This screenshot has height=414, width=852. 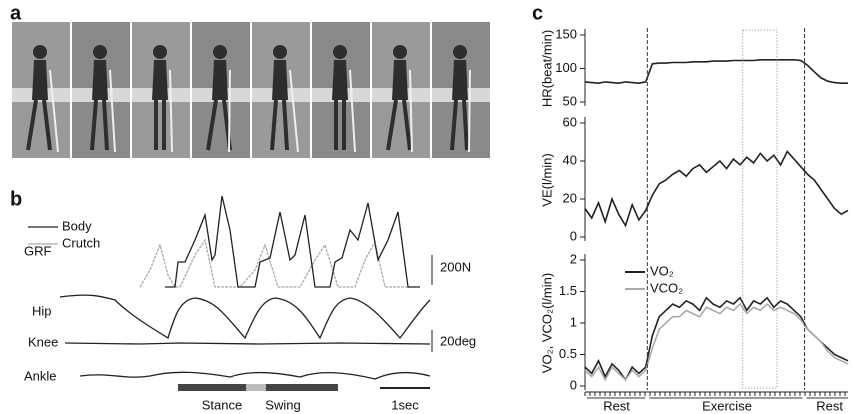 What do you see at coordinates (546, 323) in the screenshot?
I see `y-axis-label: VO₂, VCO₂(l/min)` at bounding box center [546, 323].